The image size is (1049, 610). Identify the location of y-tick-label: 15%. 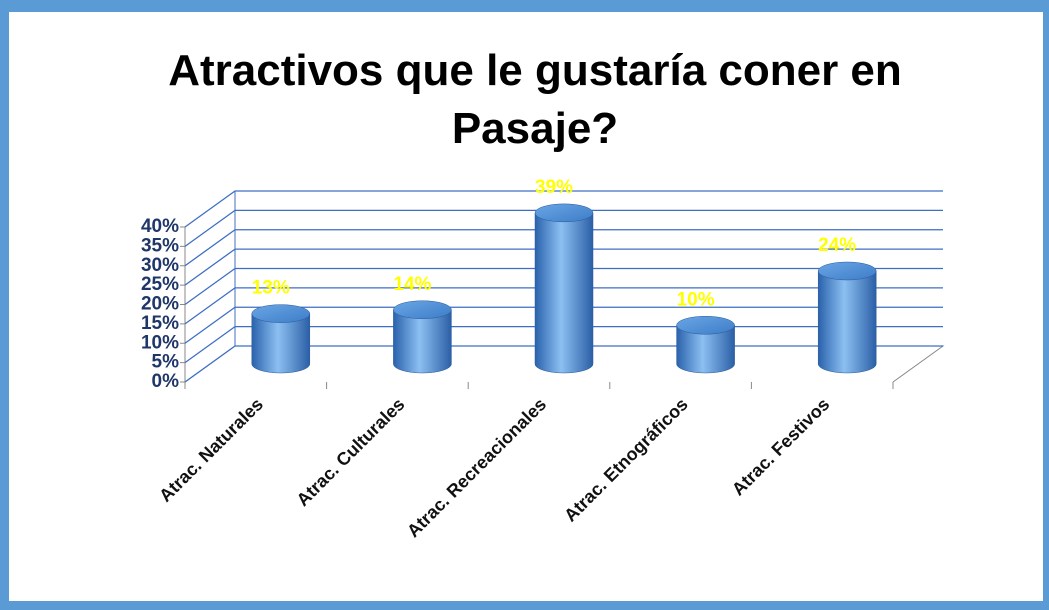
(160, 323).